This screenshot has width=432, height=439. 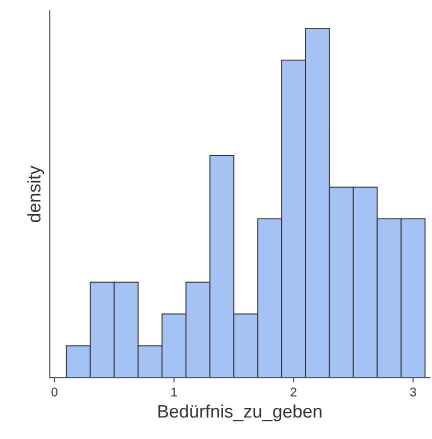 What do you see at coordinates (293, 392) in the screenshot?
I see `x-tick-label: 2` at bounding box center [293, 392].